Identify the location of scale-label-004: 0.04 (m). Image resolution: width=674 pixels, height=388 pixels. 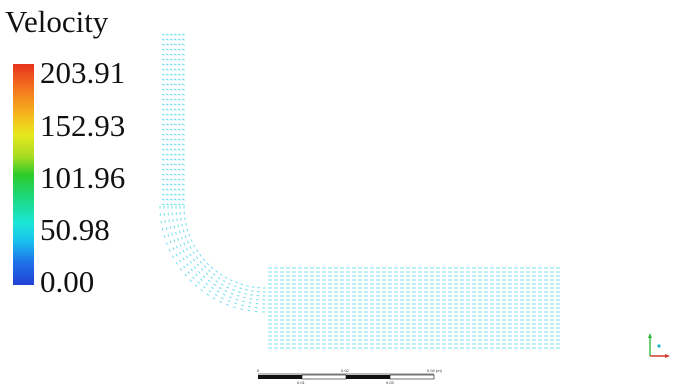
(435, 370).